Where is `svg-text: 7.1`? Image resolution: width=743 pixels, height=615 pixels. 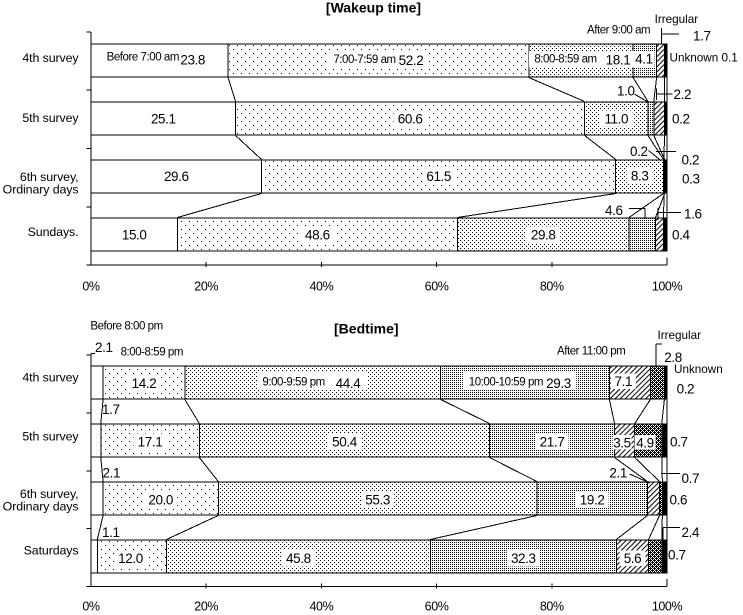 svg-text: 7.1 is located at coordinates (624, 381).